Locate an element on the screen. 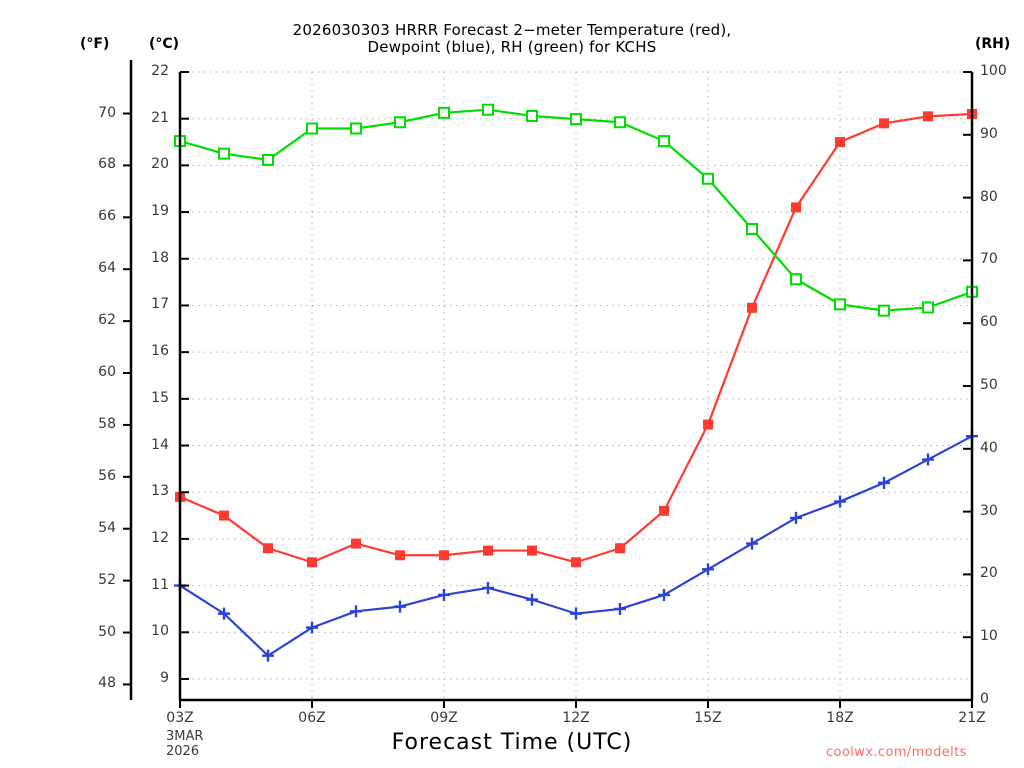 This screenshot has width=1024, height=768. date-month: 3MAR is located at coordinates (185, 736).